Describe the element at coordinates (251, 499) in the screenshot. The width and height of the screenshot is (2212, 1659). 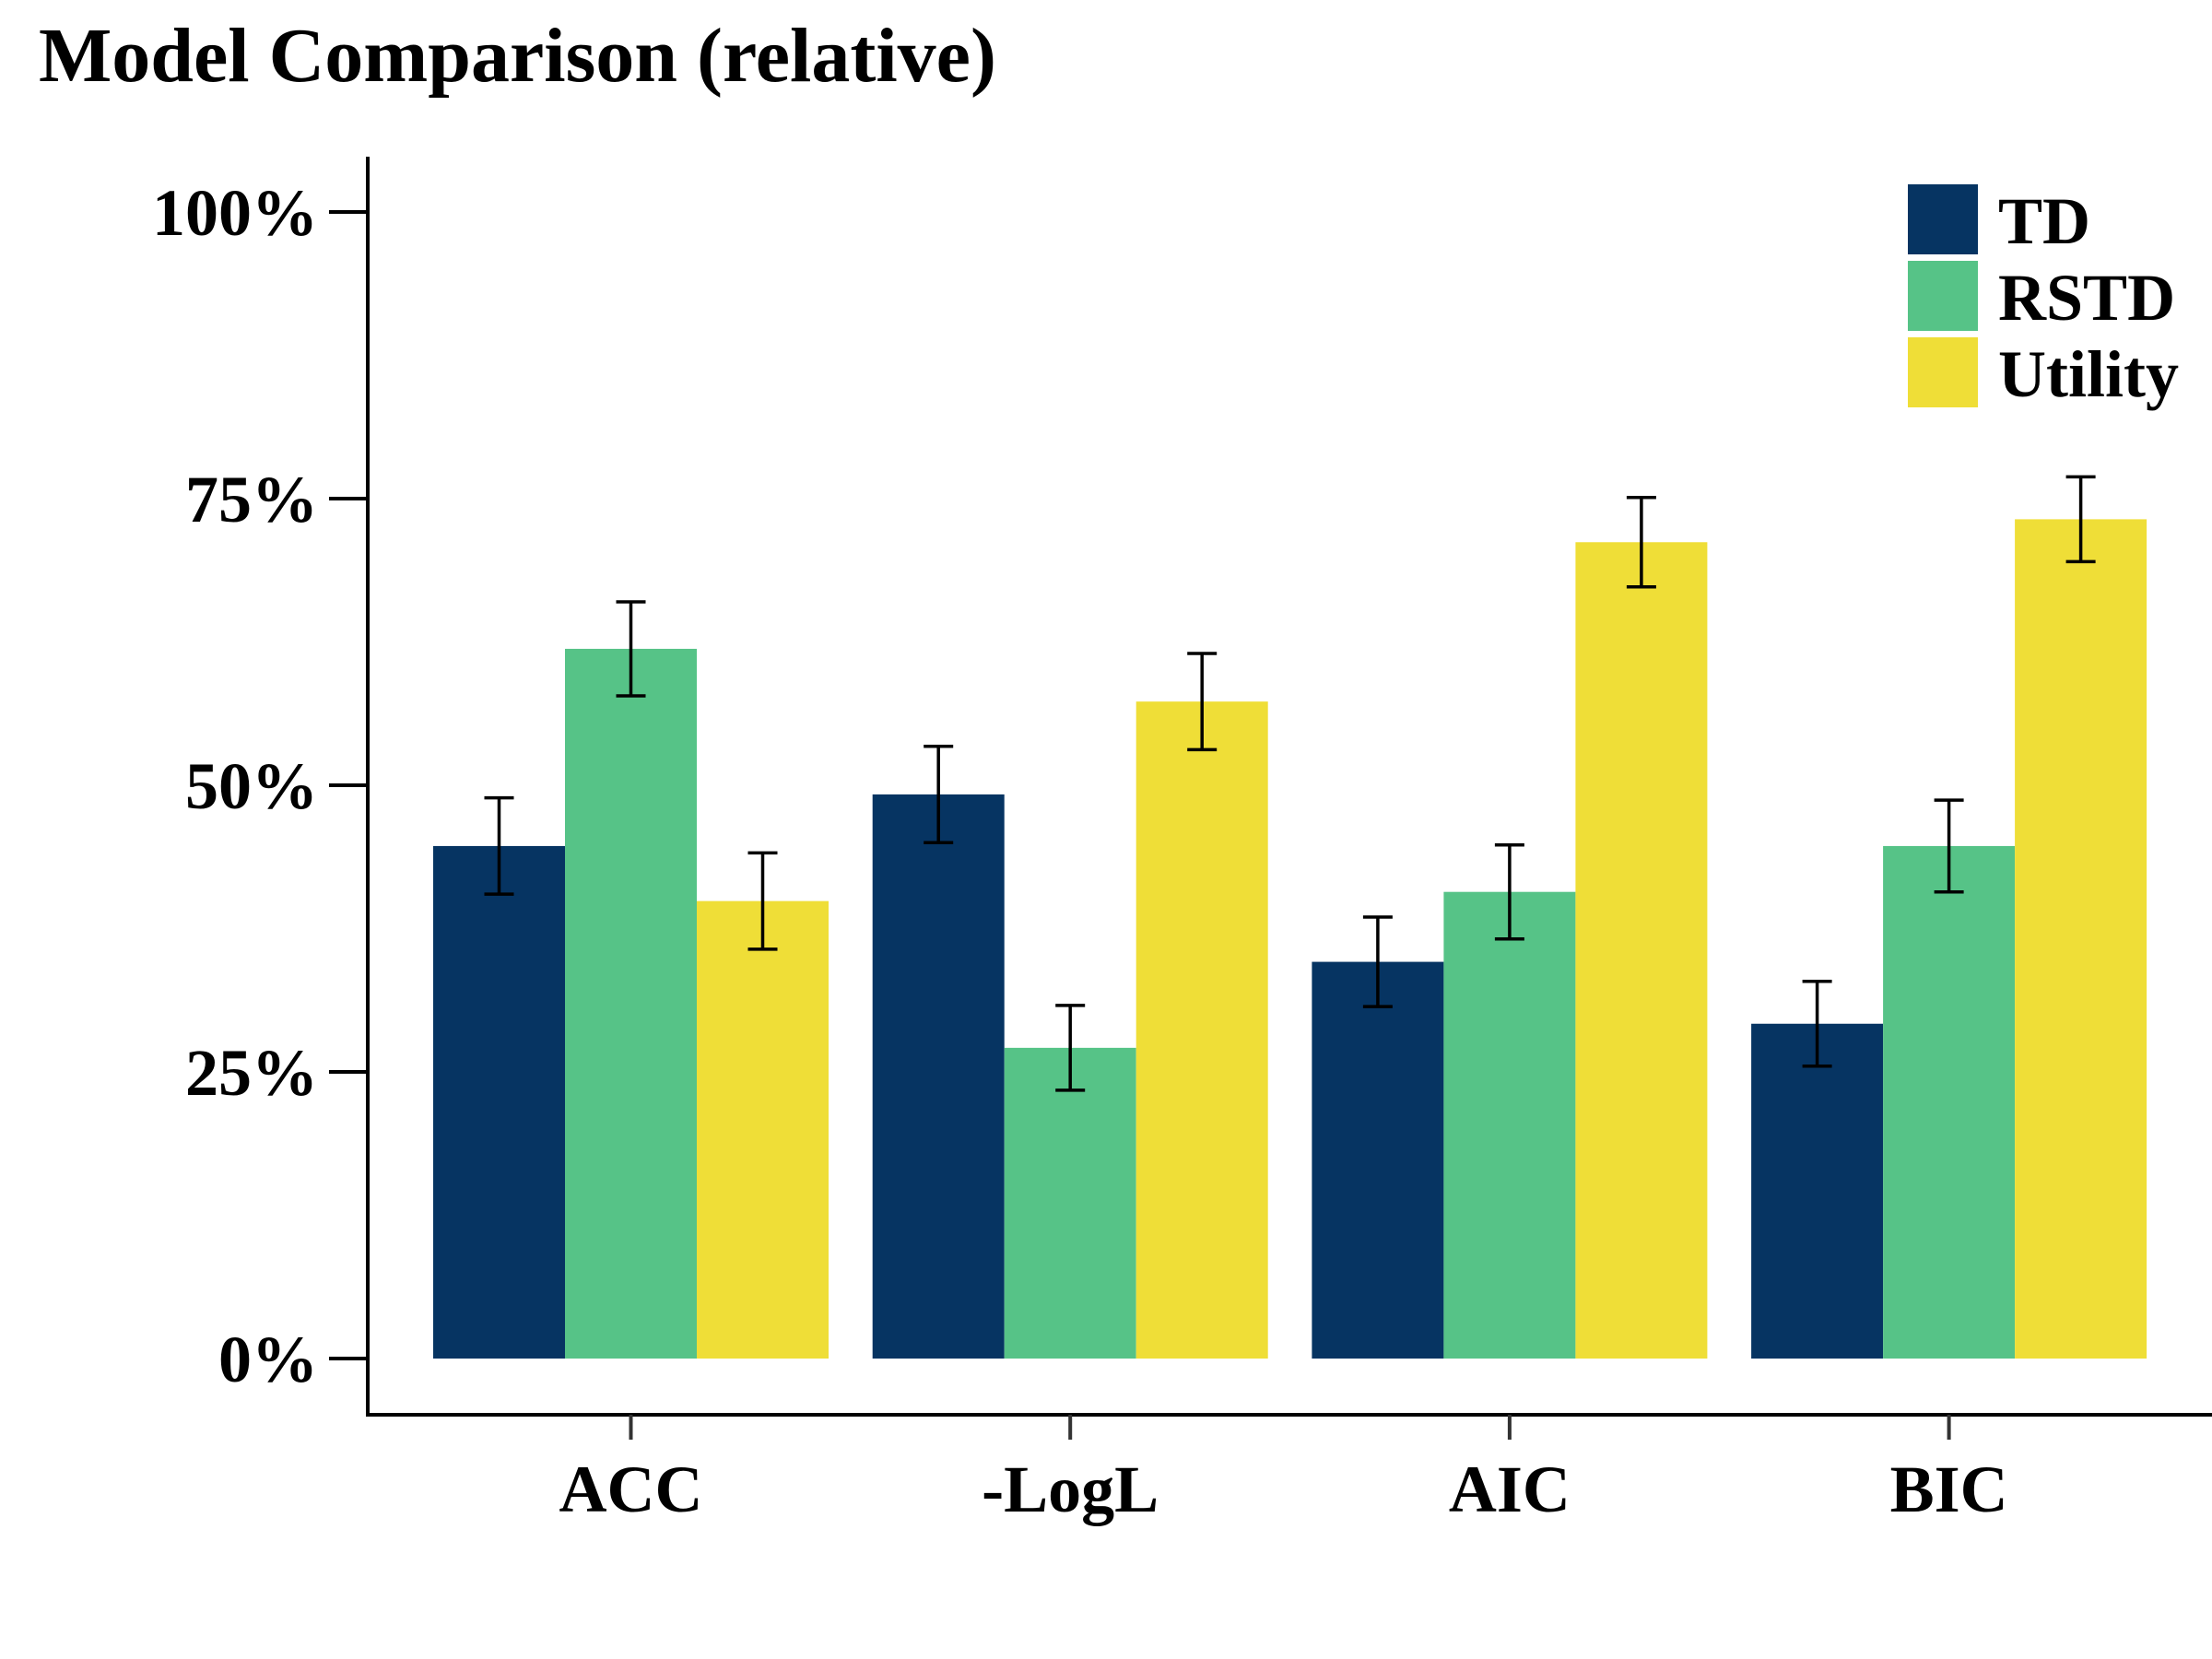
I see `y-tick-label: 75%` at that location.